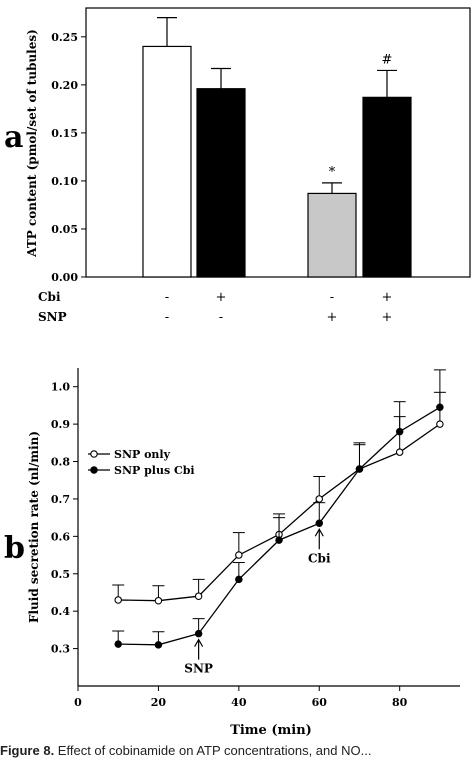 The image size is (474, 759). What do you see at coordinates (239, 702) in the screenshot?
I see `panel-b-x-tick-label: 40` at bounding box center [239, 702].